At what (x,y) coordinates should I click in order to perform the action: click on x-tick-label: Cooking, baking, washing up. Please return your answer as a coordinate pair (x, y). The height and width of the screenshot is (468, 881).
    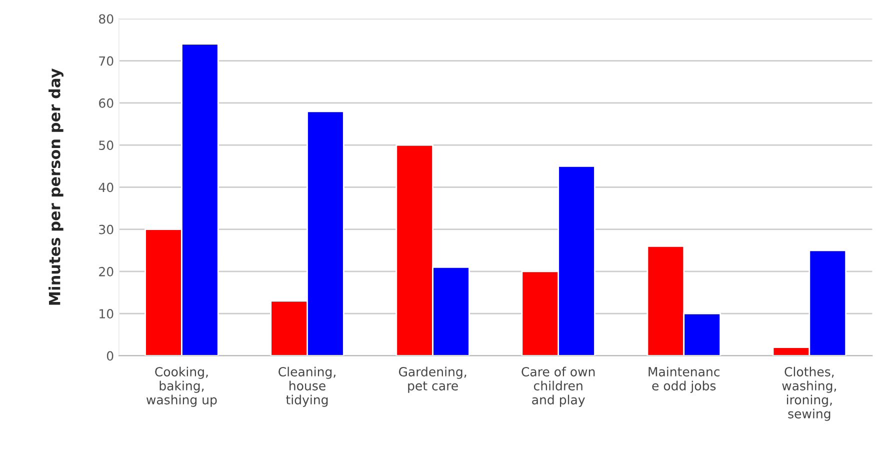
    Looking at the image, I should click on (181, 386).